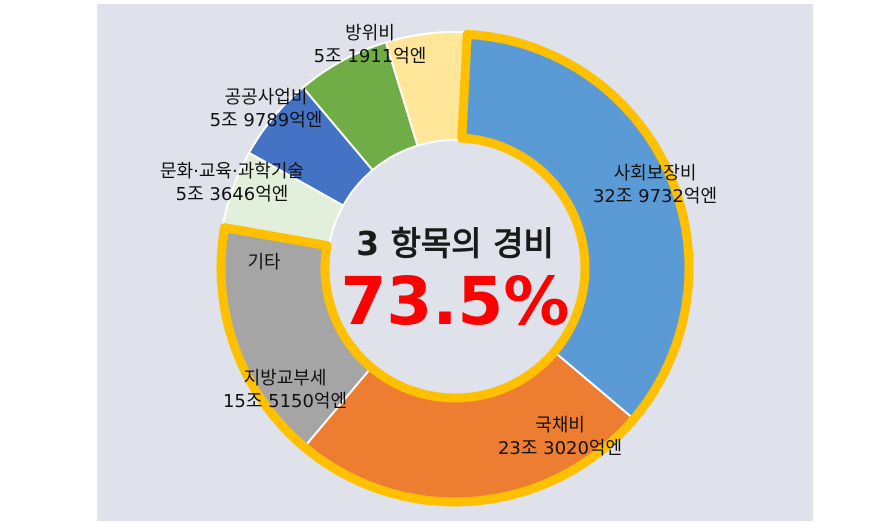 This screenshot has height=525, width=889. Describe the element at coordinates (560, 448) in the screenshot. I see `slice-2-amount-label: 23조 3020억엔` at that location.